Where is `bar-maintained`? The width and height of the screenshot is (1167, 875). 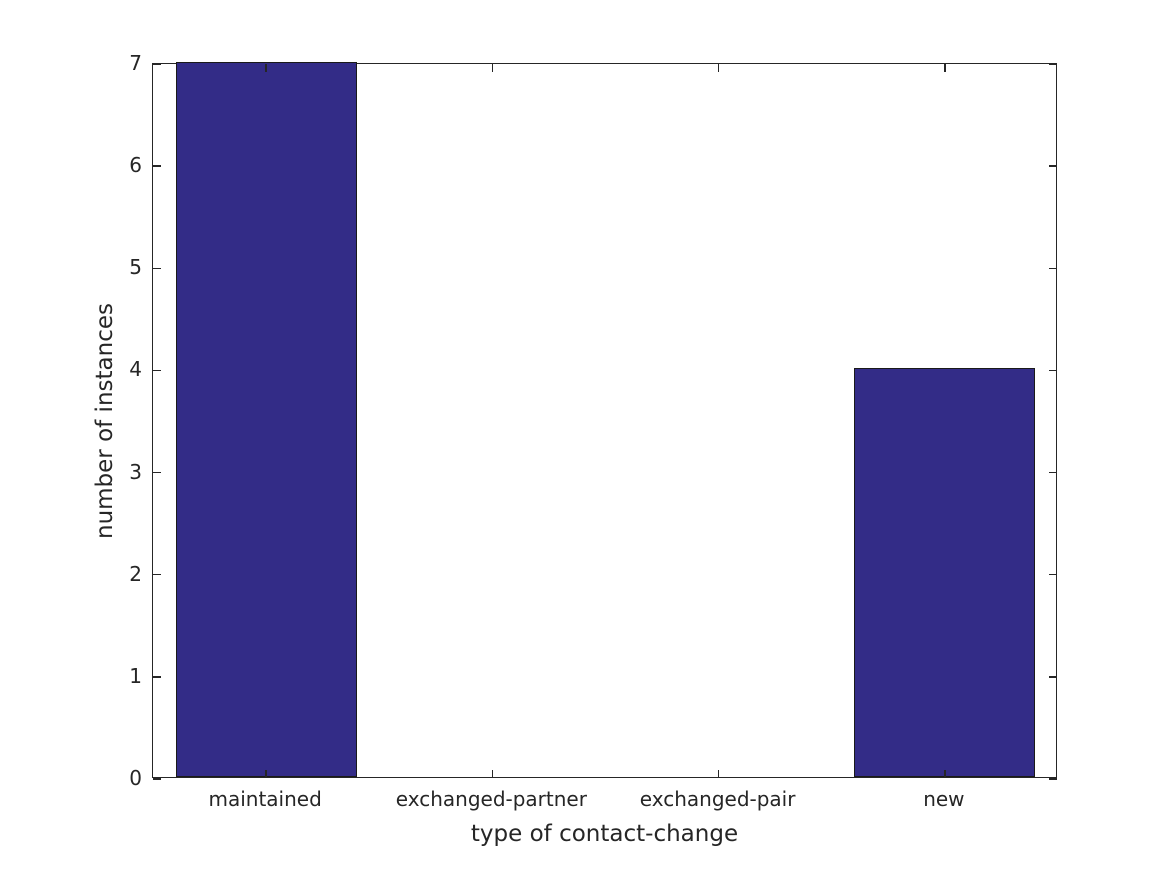 bar-maintained is located at coordinates (266, 419).